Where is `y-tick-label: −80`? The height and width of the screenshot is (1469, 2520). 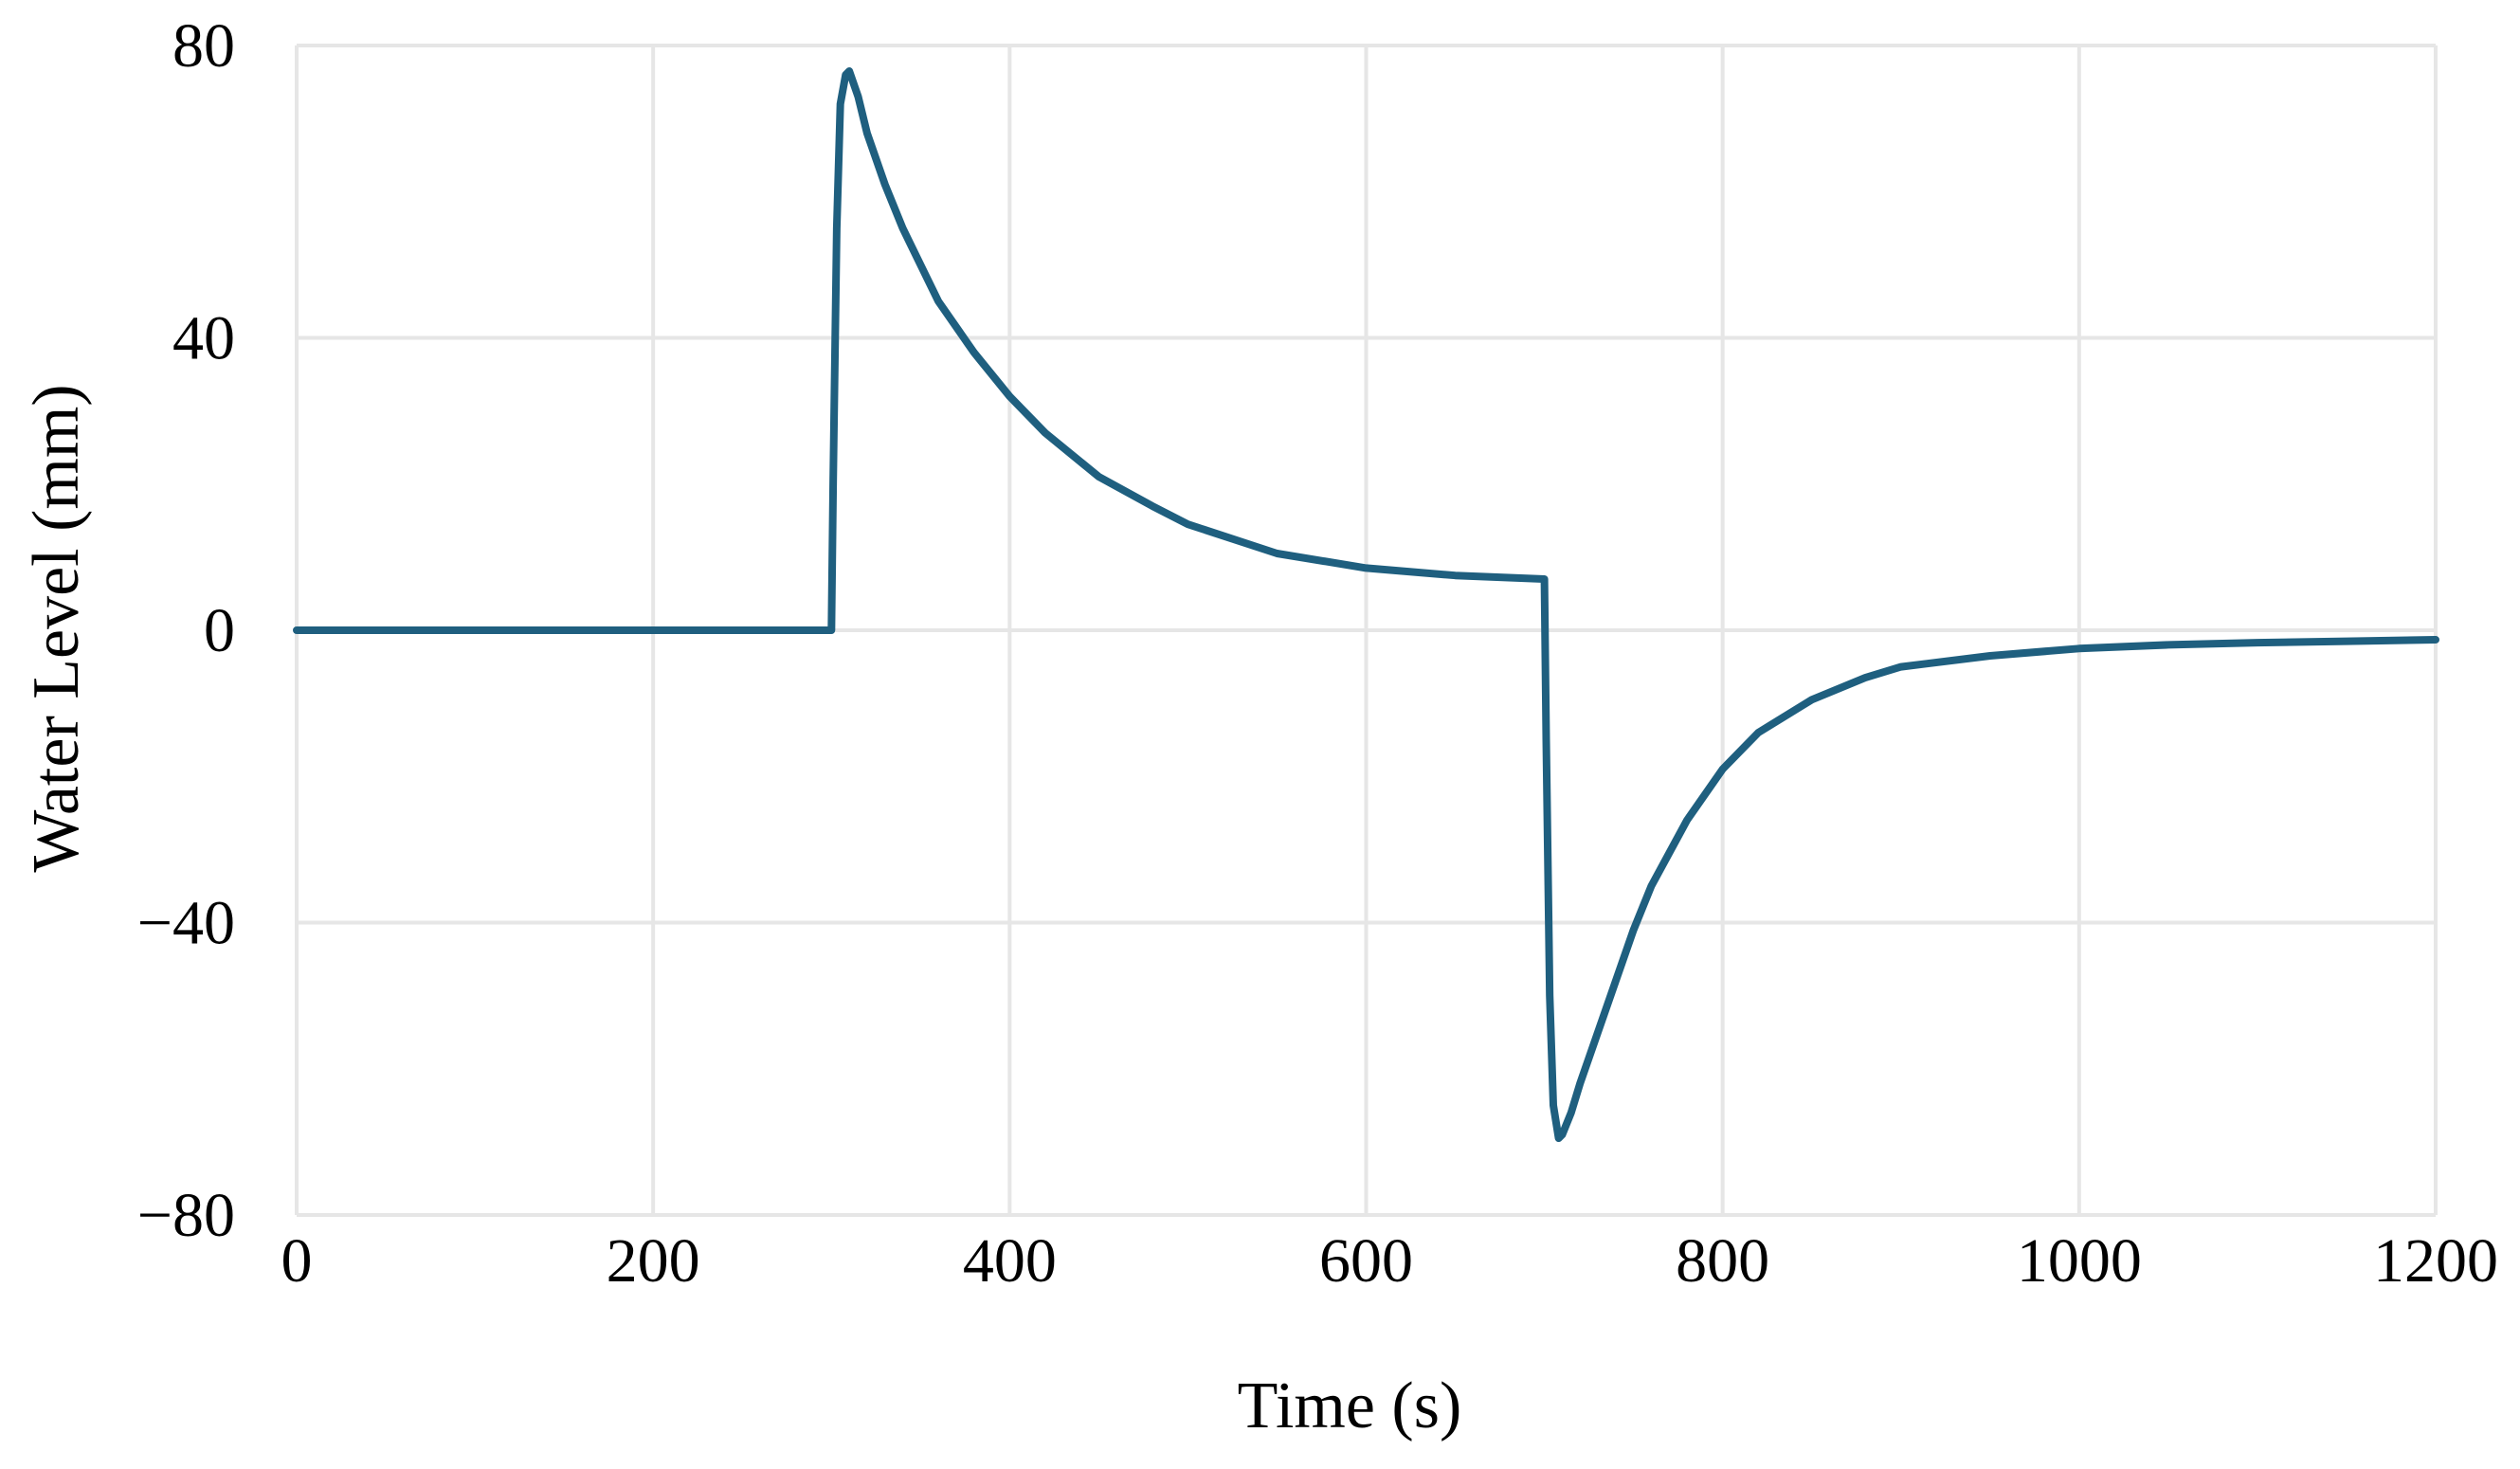 y-tick-label: −80 is located at coordinates (186, 1216).